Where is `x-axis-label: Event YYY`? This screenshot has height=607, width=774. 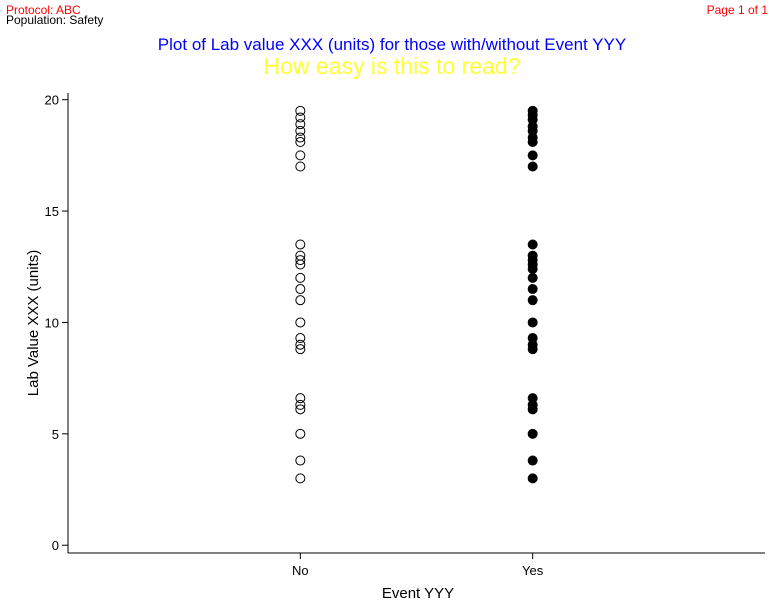 x-axis-label: Event YYY is located at coordinates (418, 593).